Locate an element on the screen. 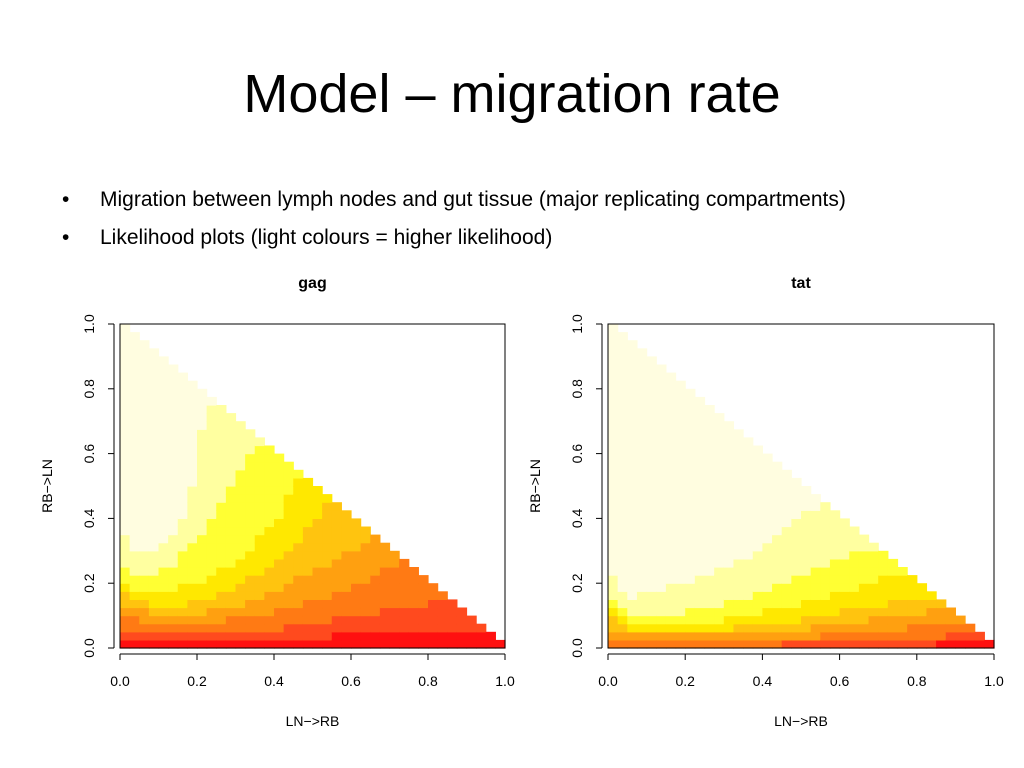  x-axis-label: LN−>RB is located at coordinates (801, 721).